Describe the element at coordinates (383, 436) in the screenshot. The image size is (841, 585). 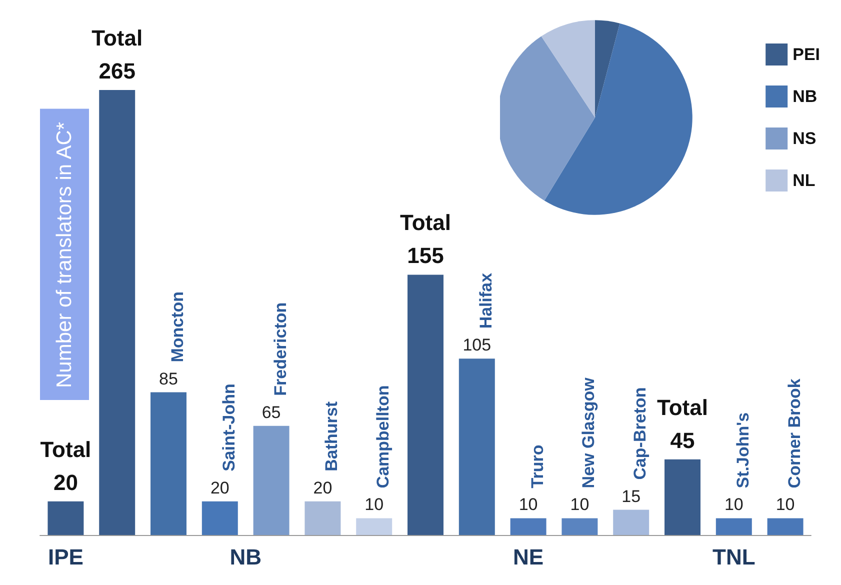
I see `x-tick-label: Campbellton` at that location.